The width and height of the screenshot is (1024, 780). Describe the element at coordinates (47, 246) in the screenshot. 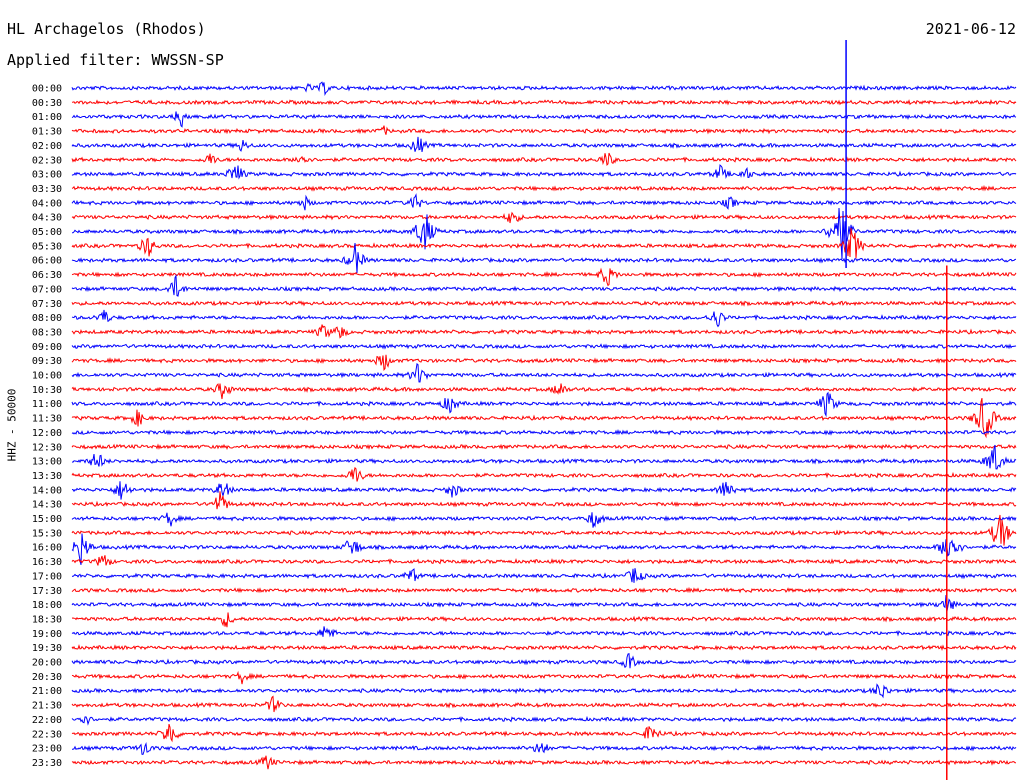

I see `row-label: 05:30` at that location.